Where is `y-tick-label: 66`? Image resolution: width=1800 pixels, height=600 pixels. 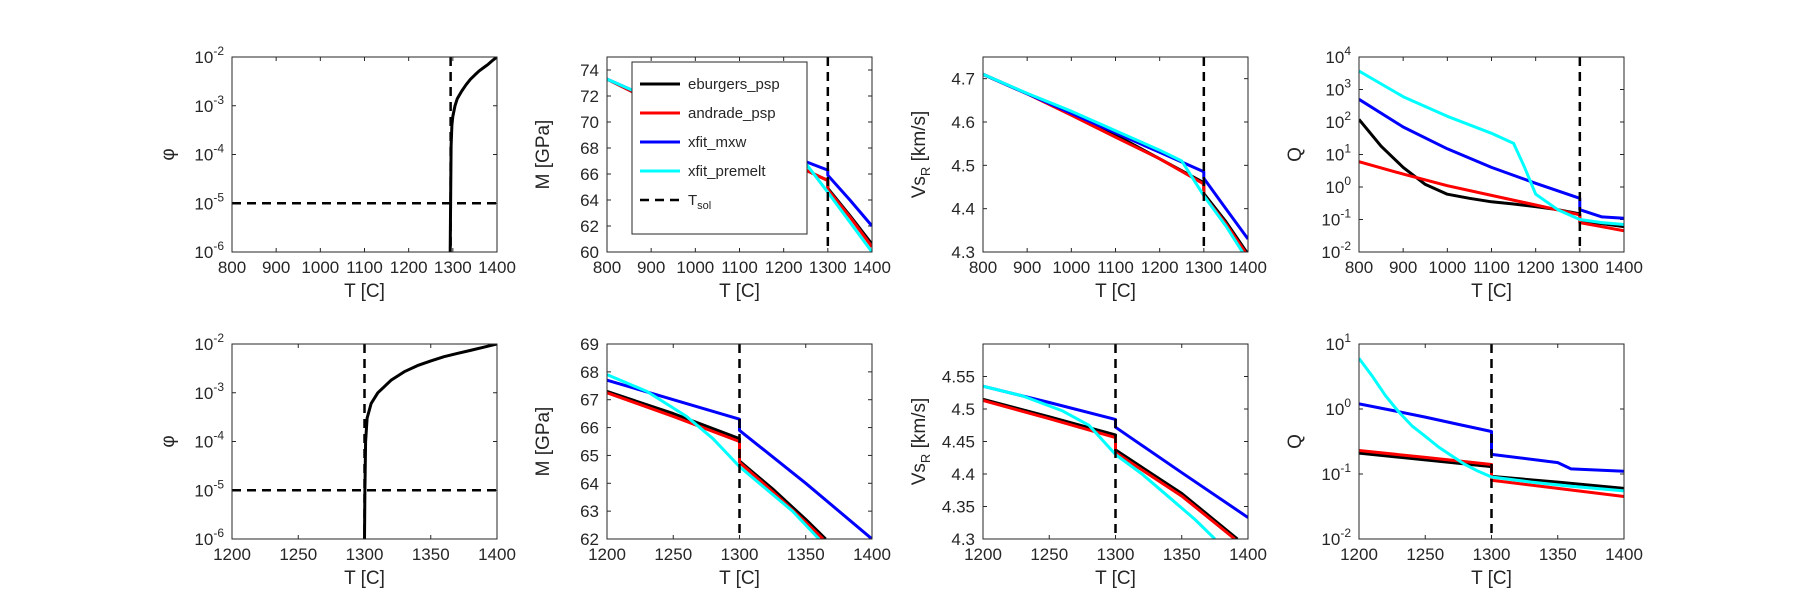
y-tick-label: 66 is located at coordinates (589, 174).